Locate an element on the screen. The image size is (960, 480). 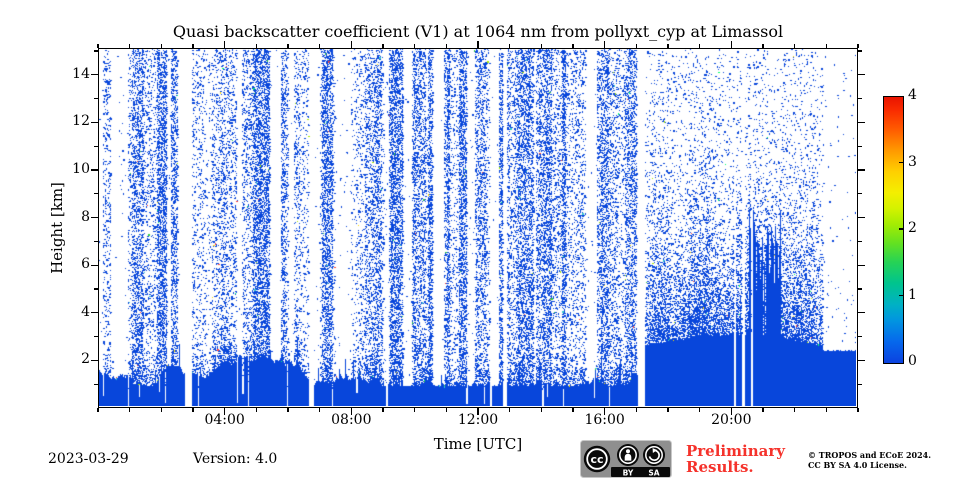
sa-share-alike-icon is located at coordinates (654, 455).